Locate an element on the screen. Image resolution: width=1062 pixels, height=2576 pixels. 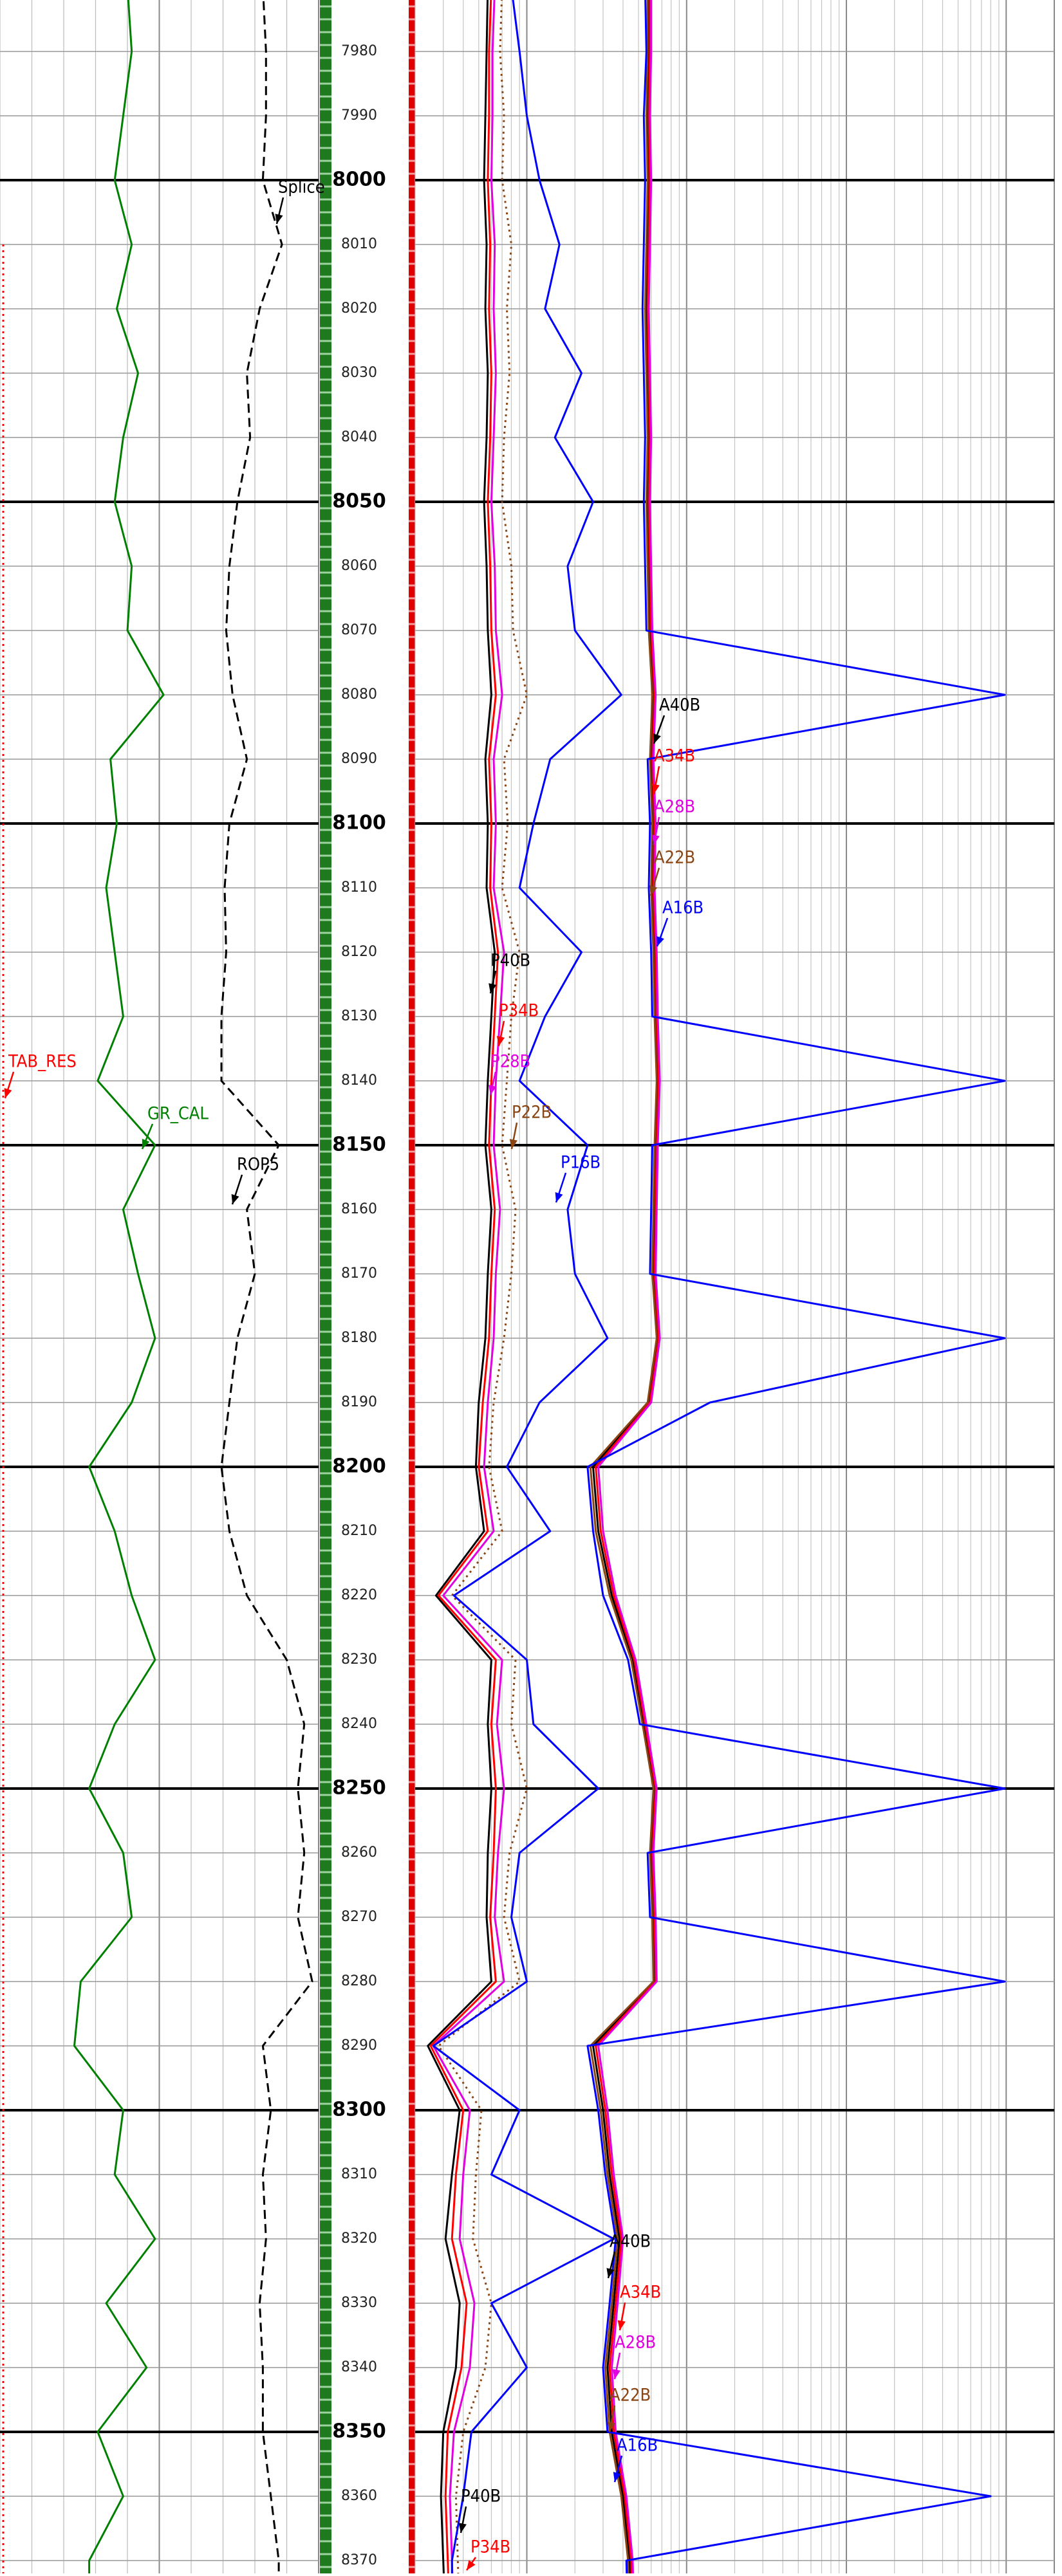
curve-label: P16B is located at coordinates (581, 1163).